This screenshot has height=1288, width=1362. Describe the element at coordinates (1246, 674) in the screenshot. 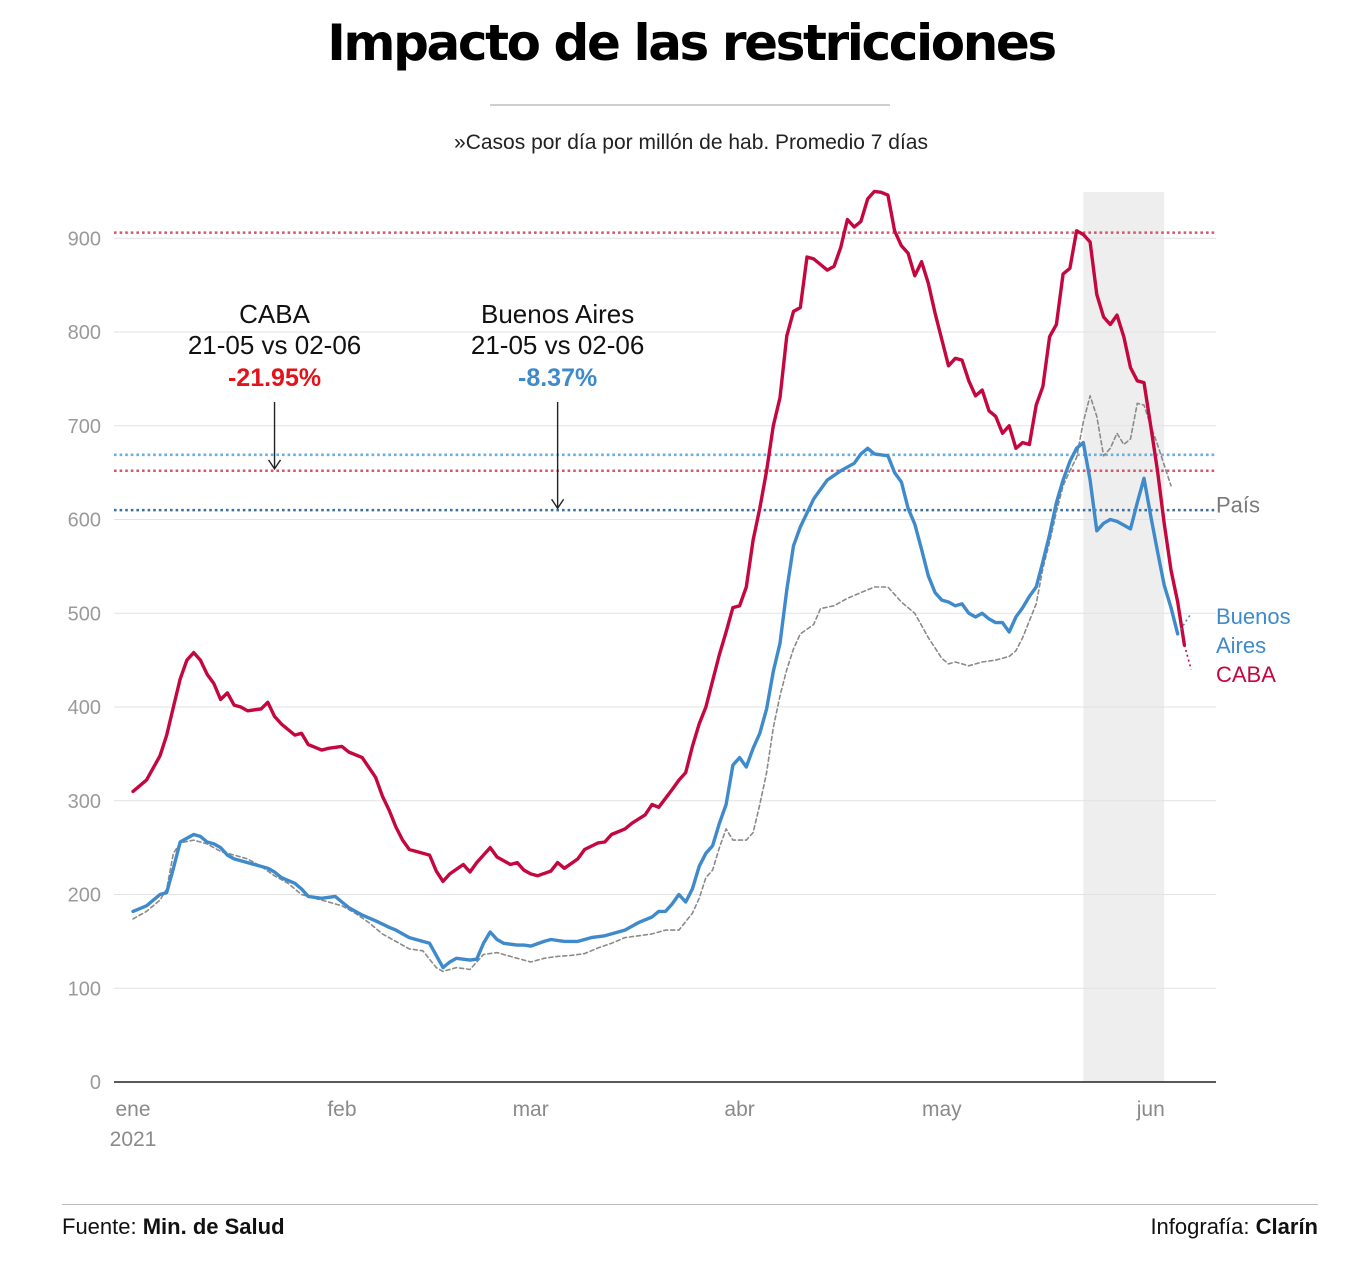

I see `series-label: CABA` at that location.